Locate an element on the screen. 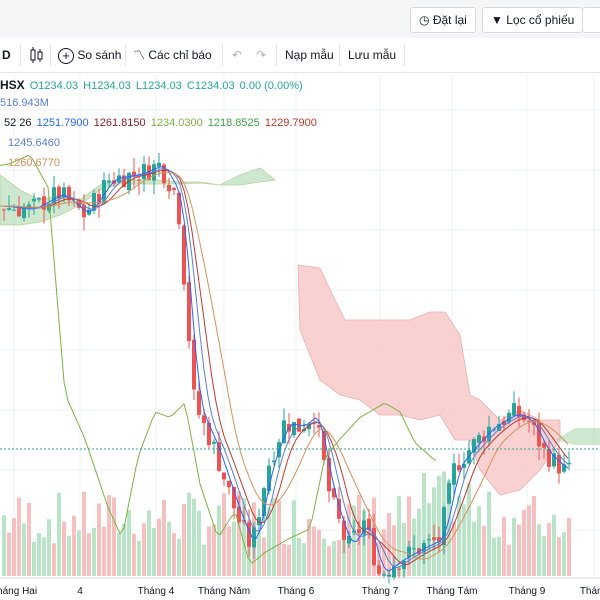 This screenshot has width=600, height=600. redo-icon: ↷ is located at coordinates (261, 55).